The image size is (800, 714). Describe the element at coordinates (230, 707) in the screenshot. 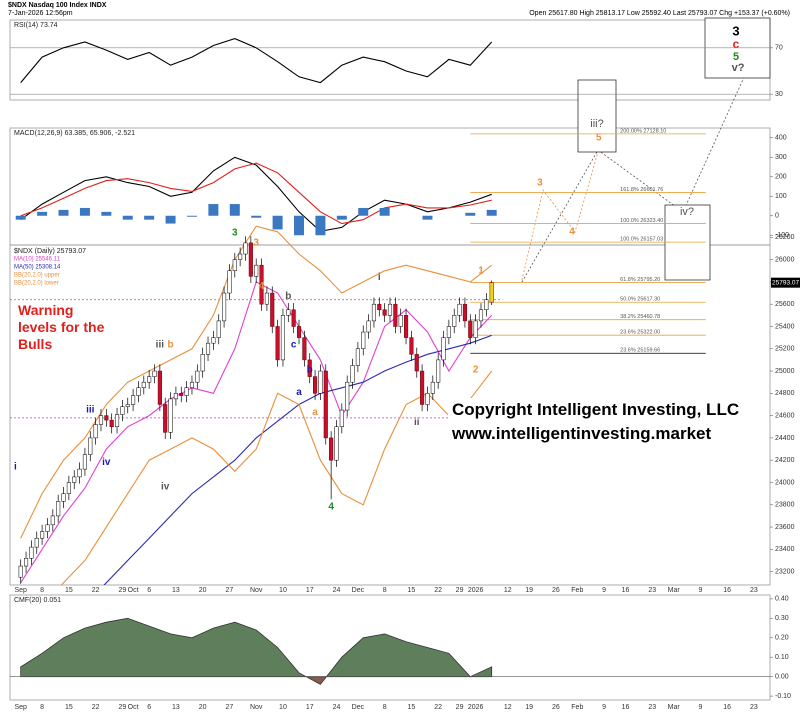

I see `x-tick-label: 27` at that location.